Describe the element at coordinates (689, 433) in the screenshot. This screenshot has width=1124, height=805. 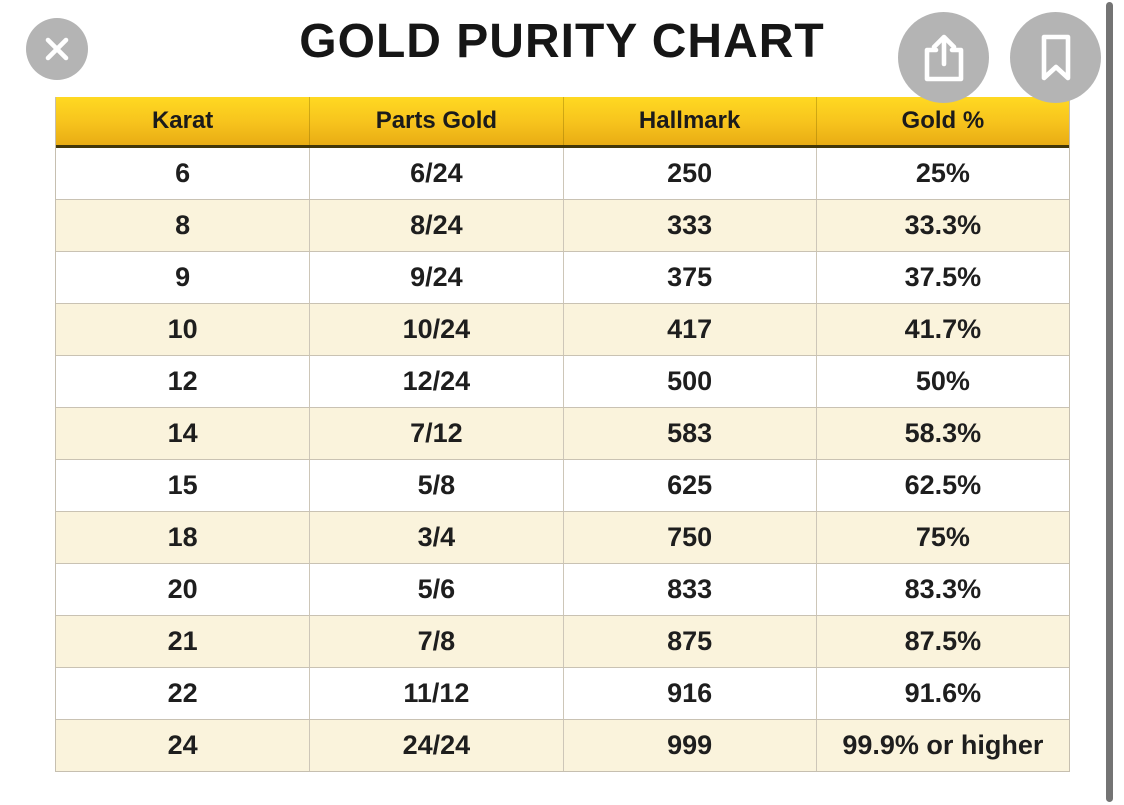
I see `table-cell: 583` at that location.